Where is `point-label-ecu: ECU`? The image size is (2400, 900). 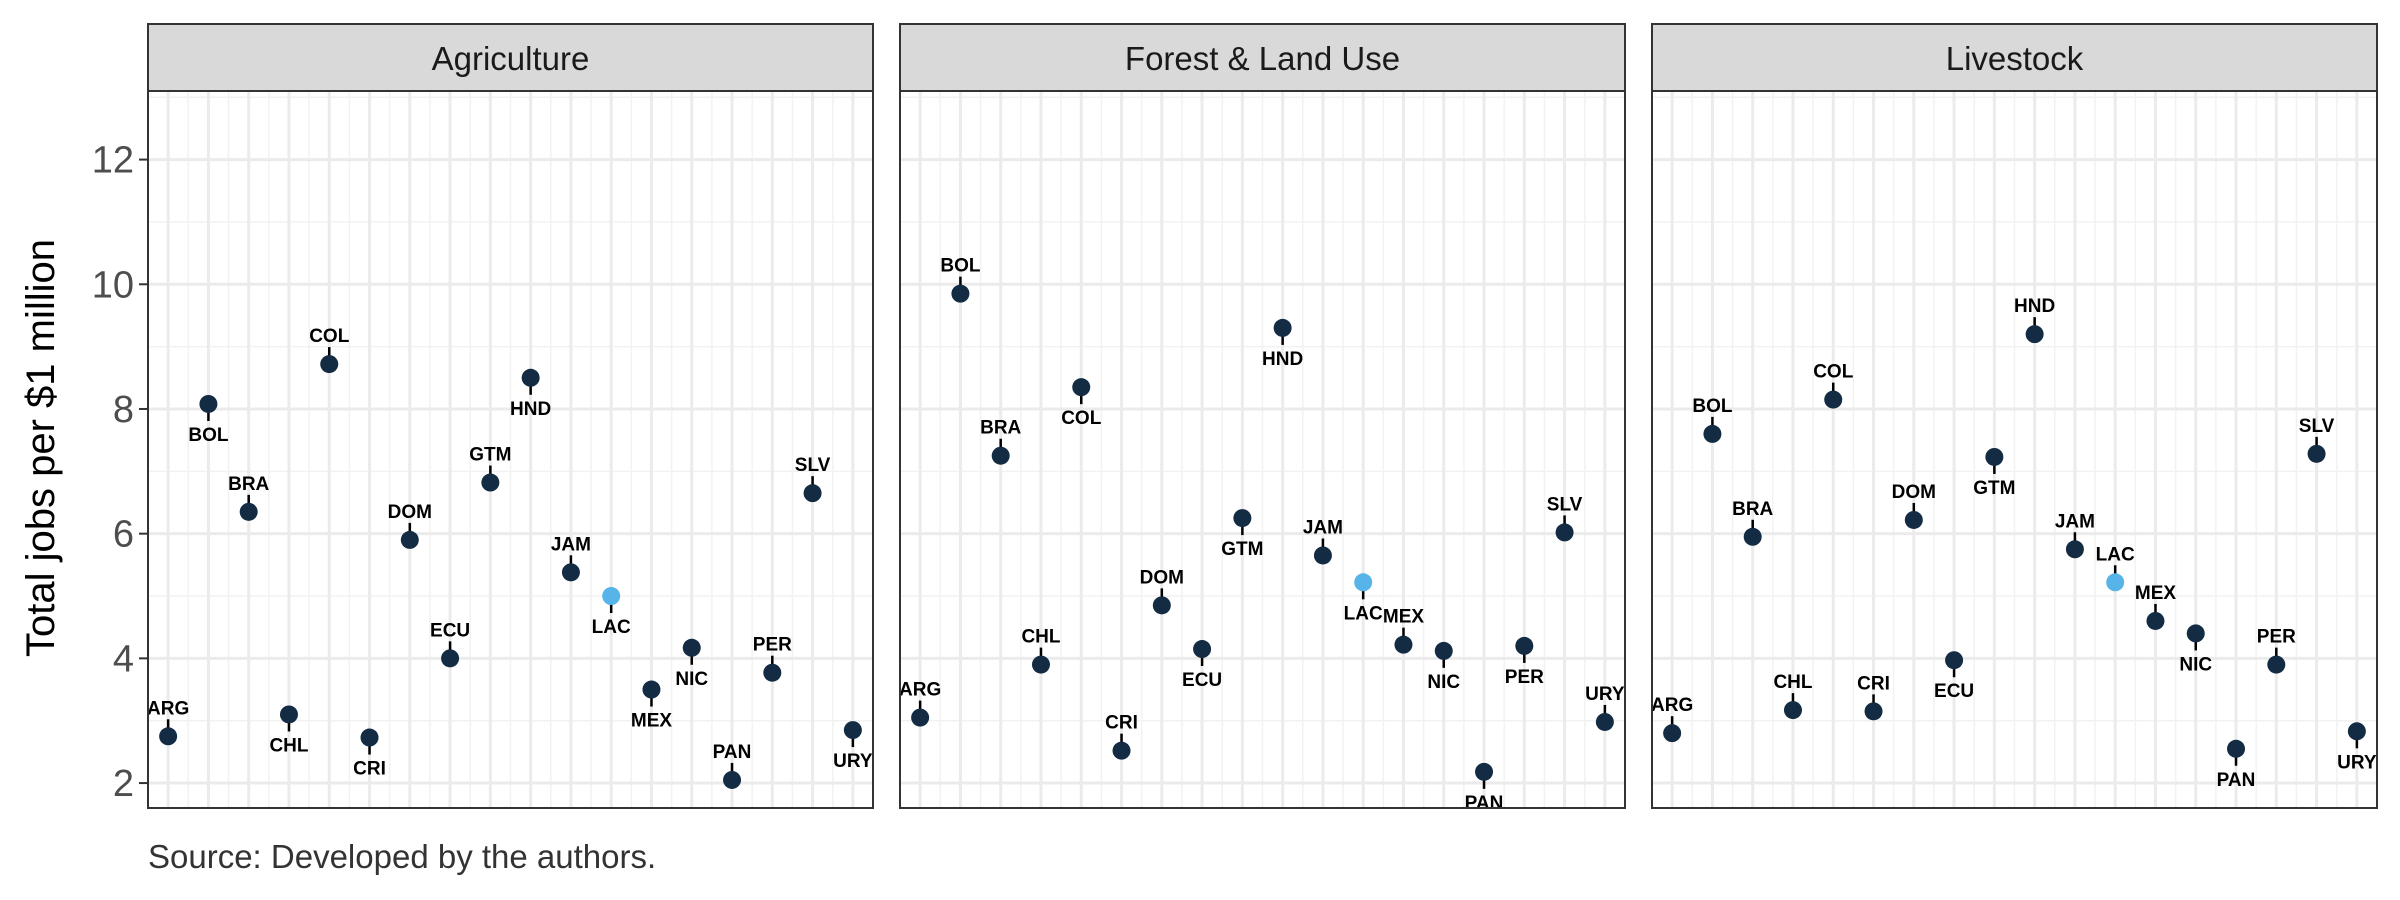
point-label-ecu: ECU is located at coordinates (1954, 691).